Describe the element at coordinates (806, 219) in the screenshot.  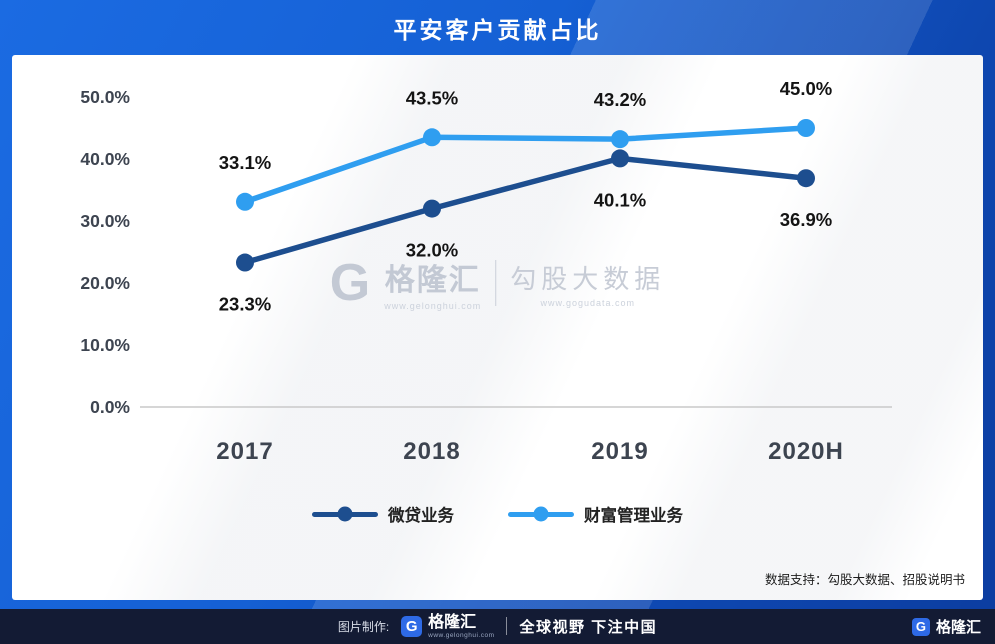
I see `data-label: 36.9%` at that location.